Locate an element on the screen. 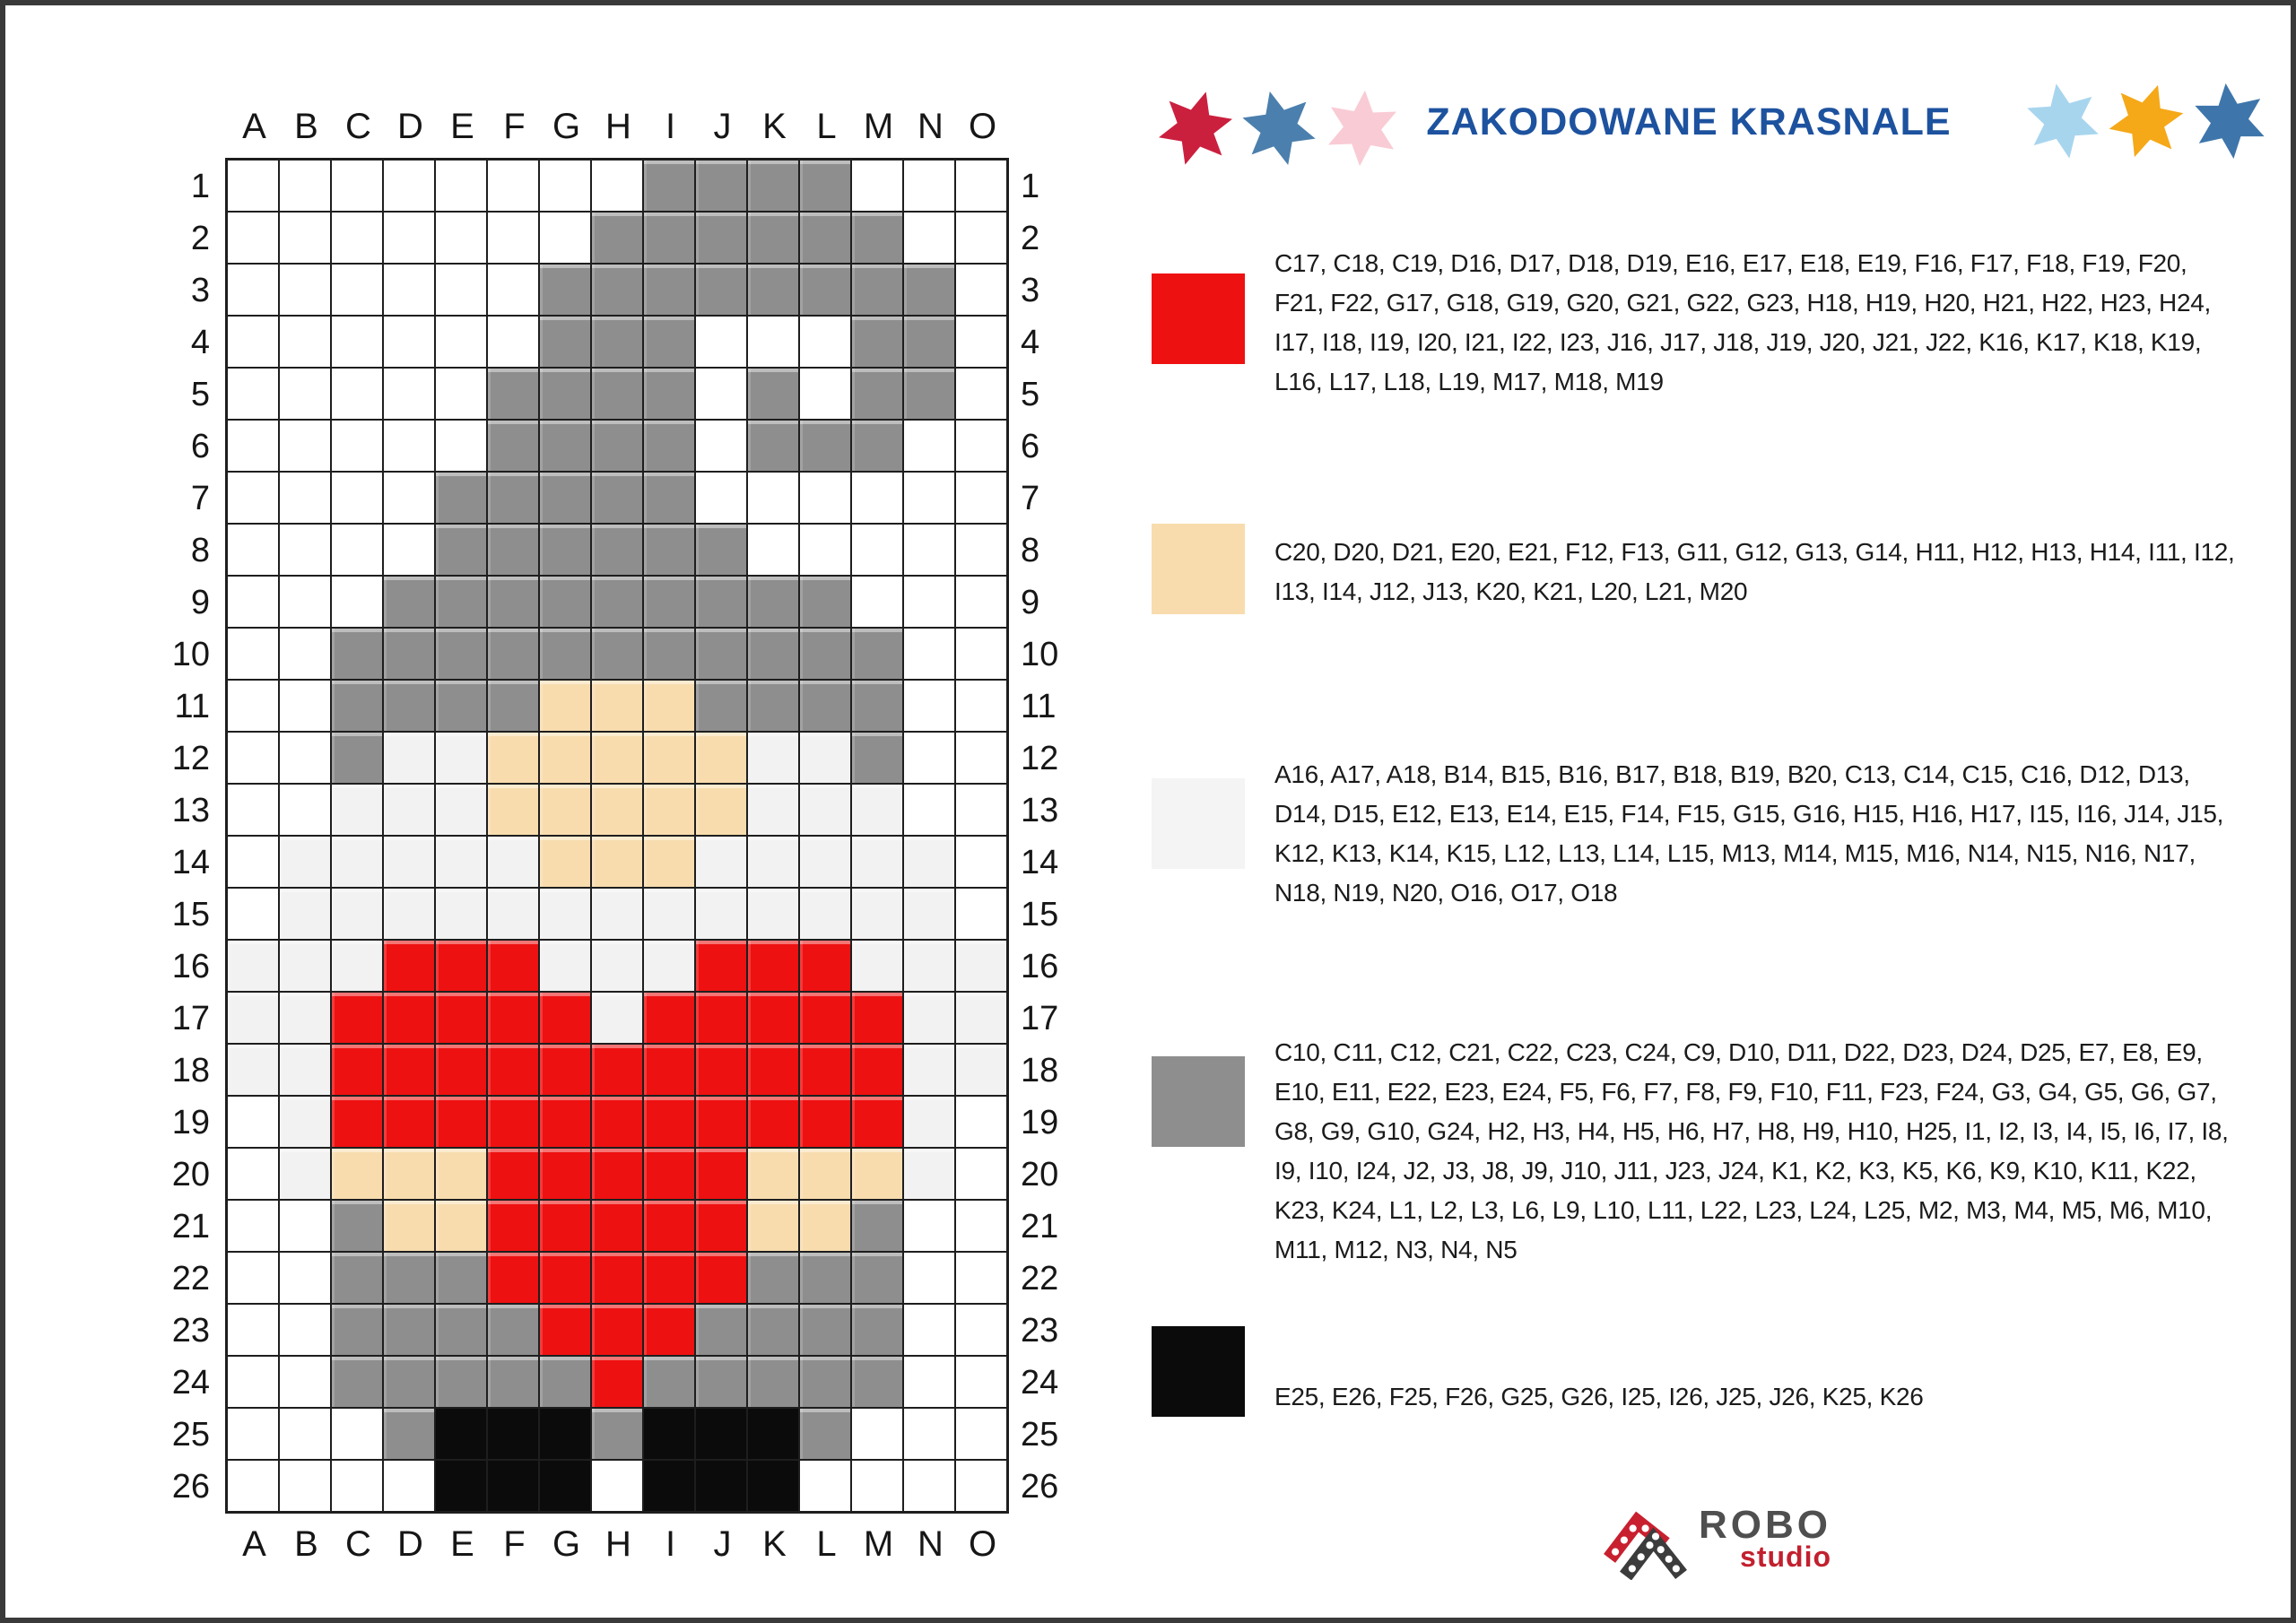  grid-cell-K11 is located at coordinates (773, 706).